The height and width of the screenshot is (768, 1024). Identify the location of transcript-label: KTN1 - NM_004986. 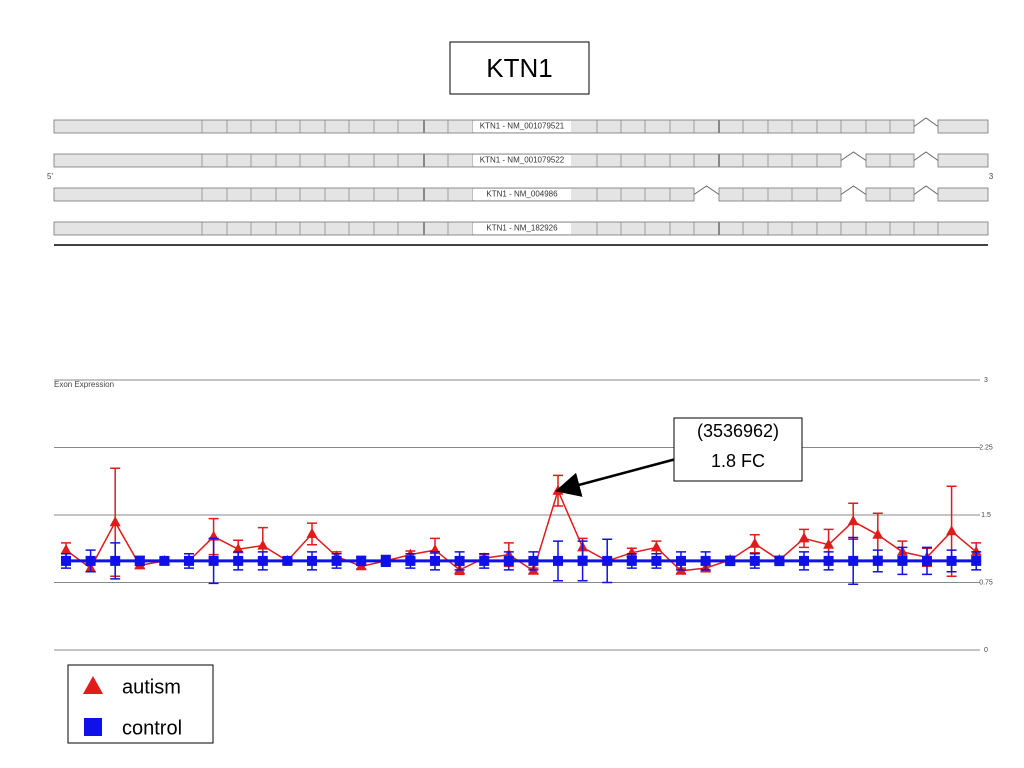
(522, 194).